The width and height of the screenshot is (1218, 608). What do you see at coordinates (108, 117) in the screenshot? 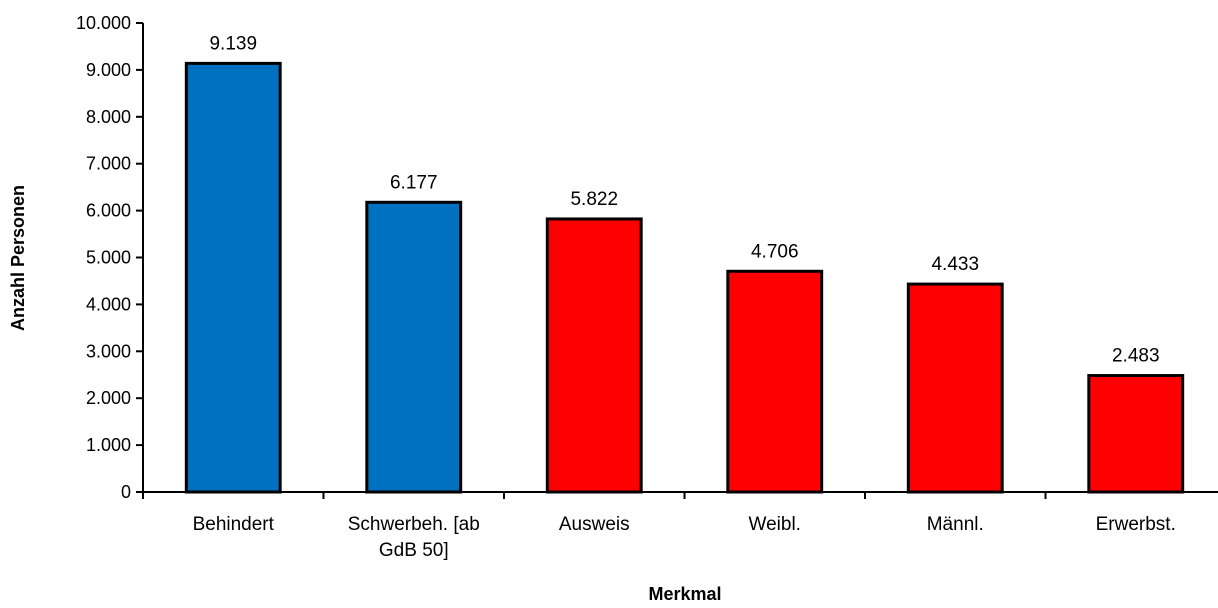
I see `y-tick-label: 8.000` at bounding box center [108, 117].